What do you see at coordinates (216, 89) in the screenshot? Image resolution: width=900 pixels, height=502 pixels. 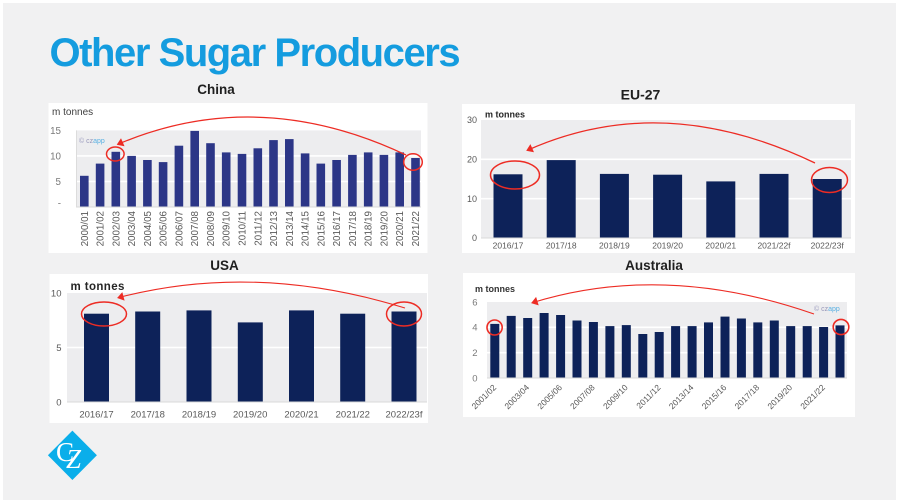 I see `svg-text: China` at bounding box center [216, 89].